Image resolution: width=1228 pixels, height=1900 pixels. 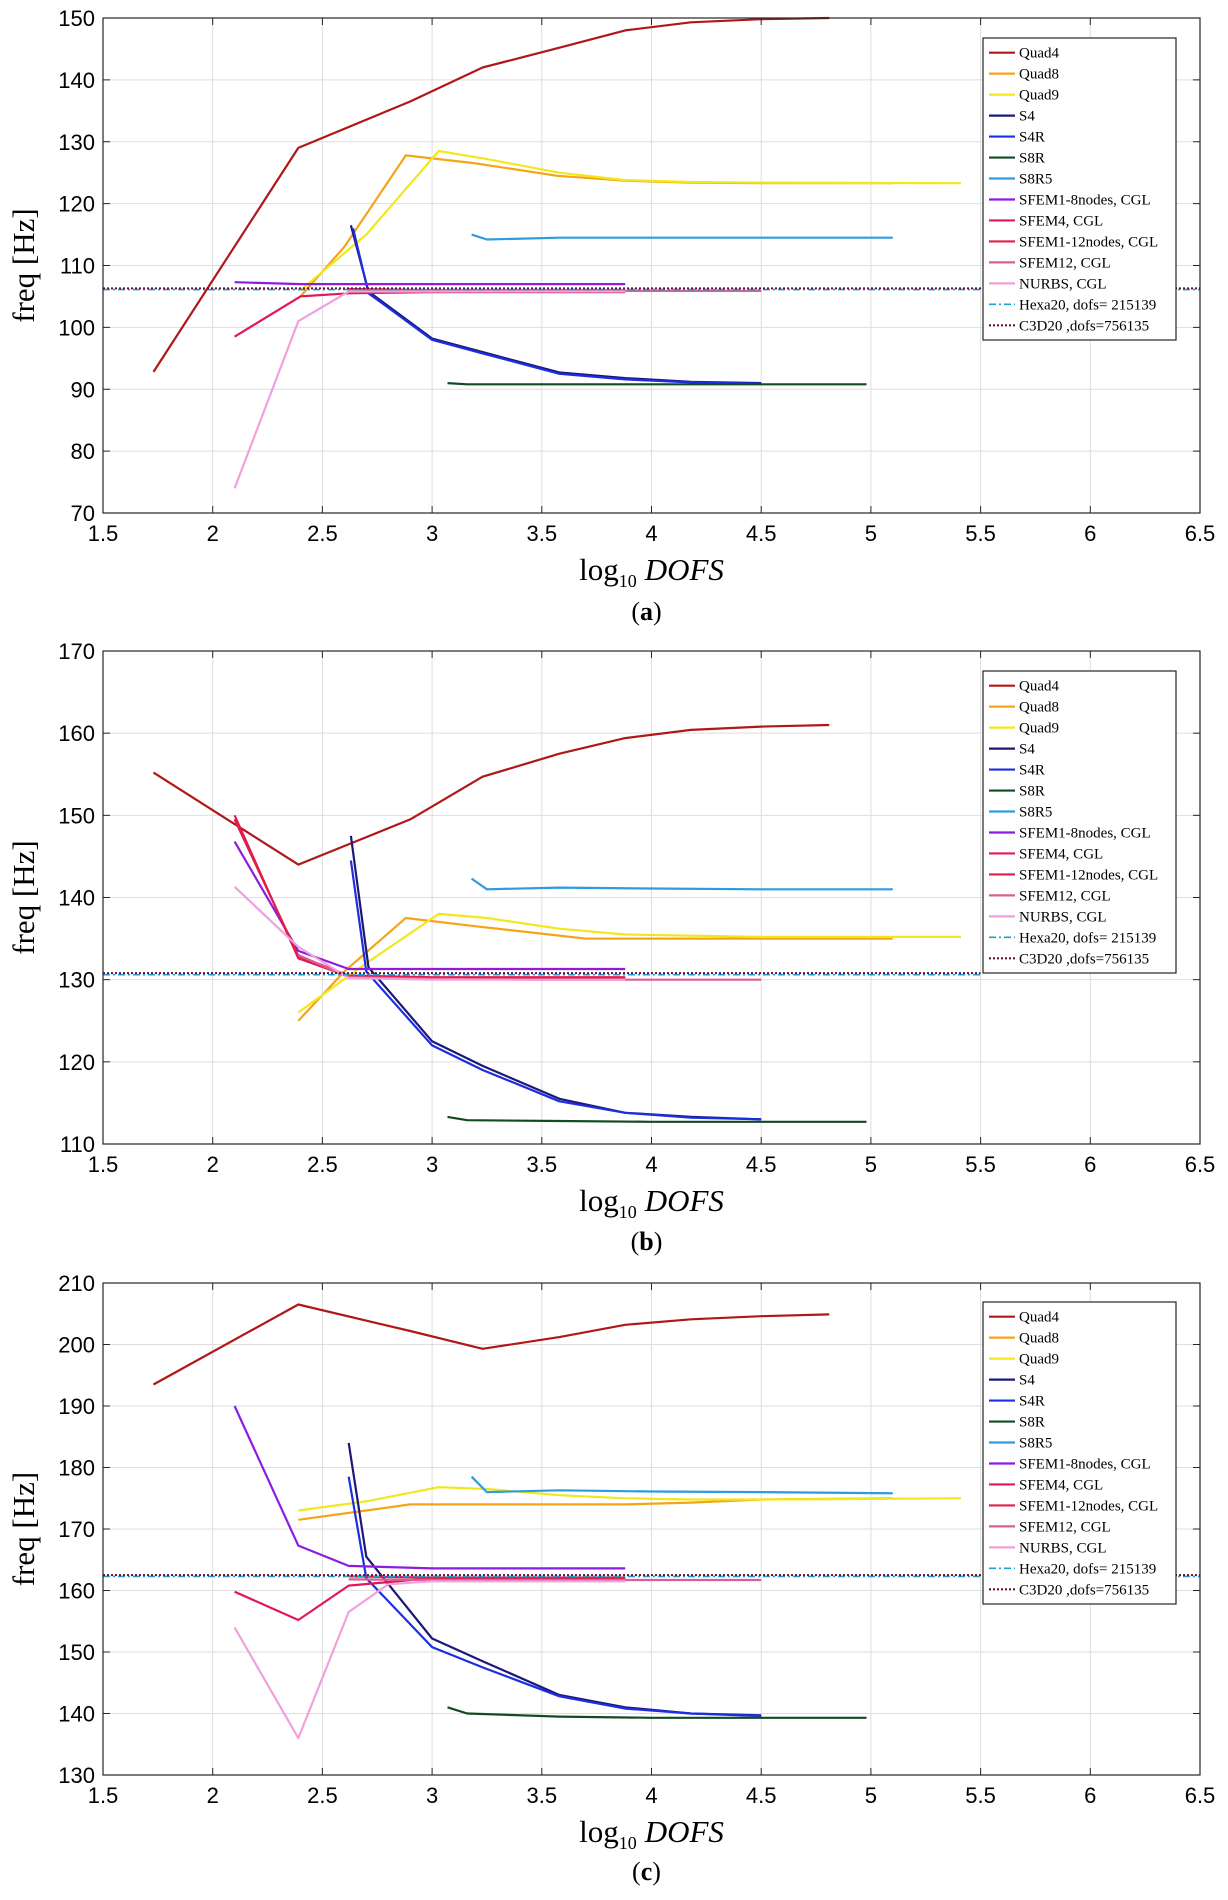 I want to click on series-line-nurbs-cgl, so click(x=429, y=1660).